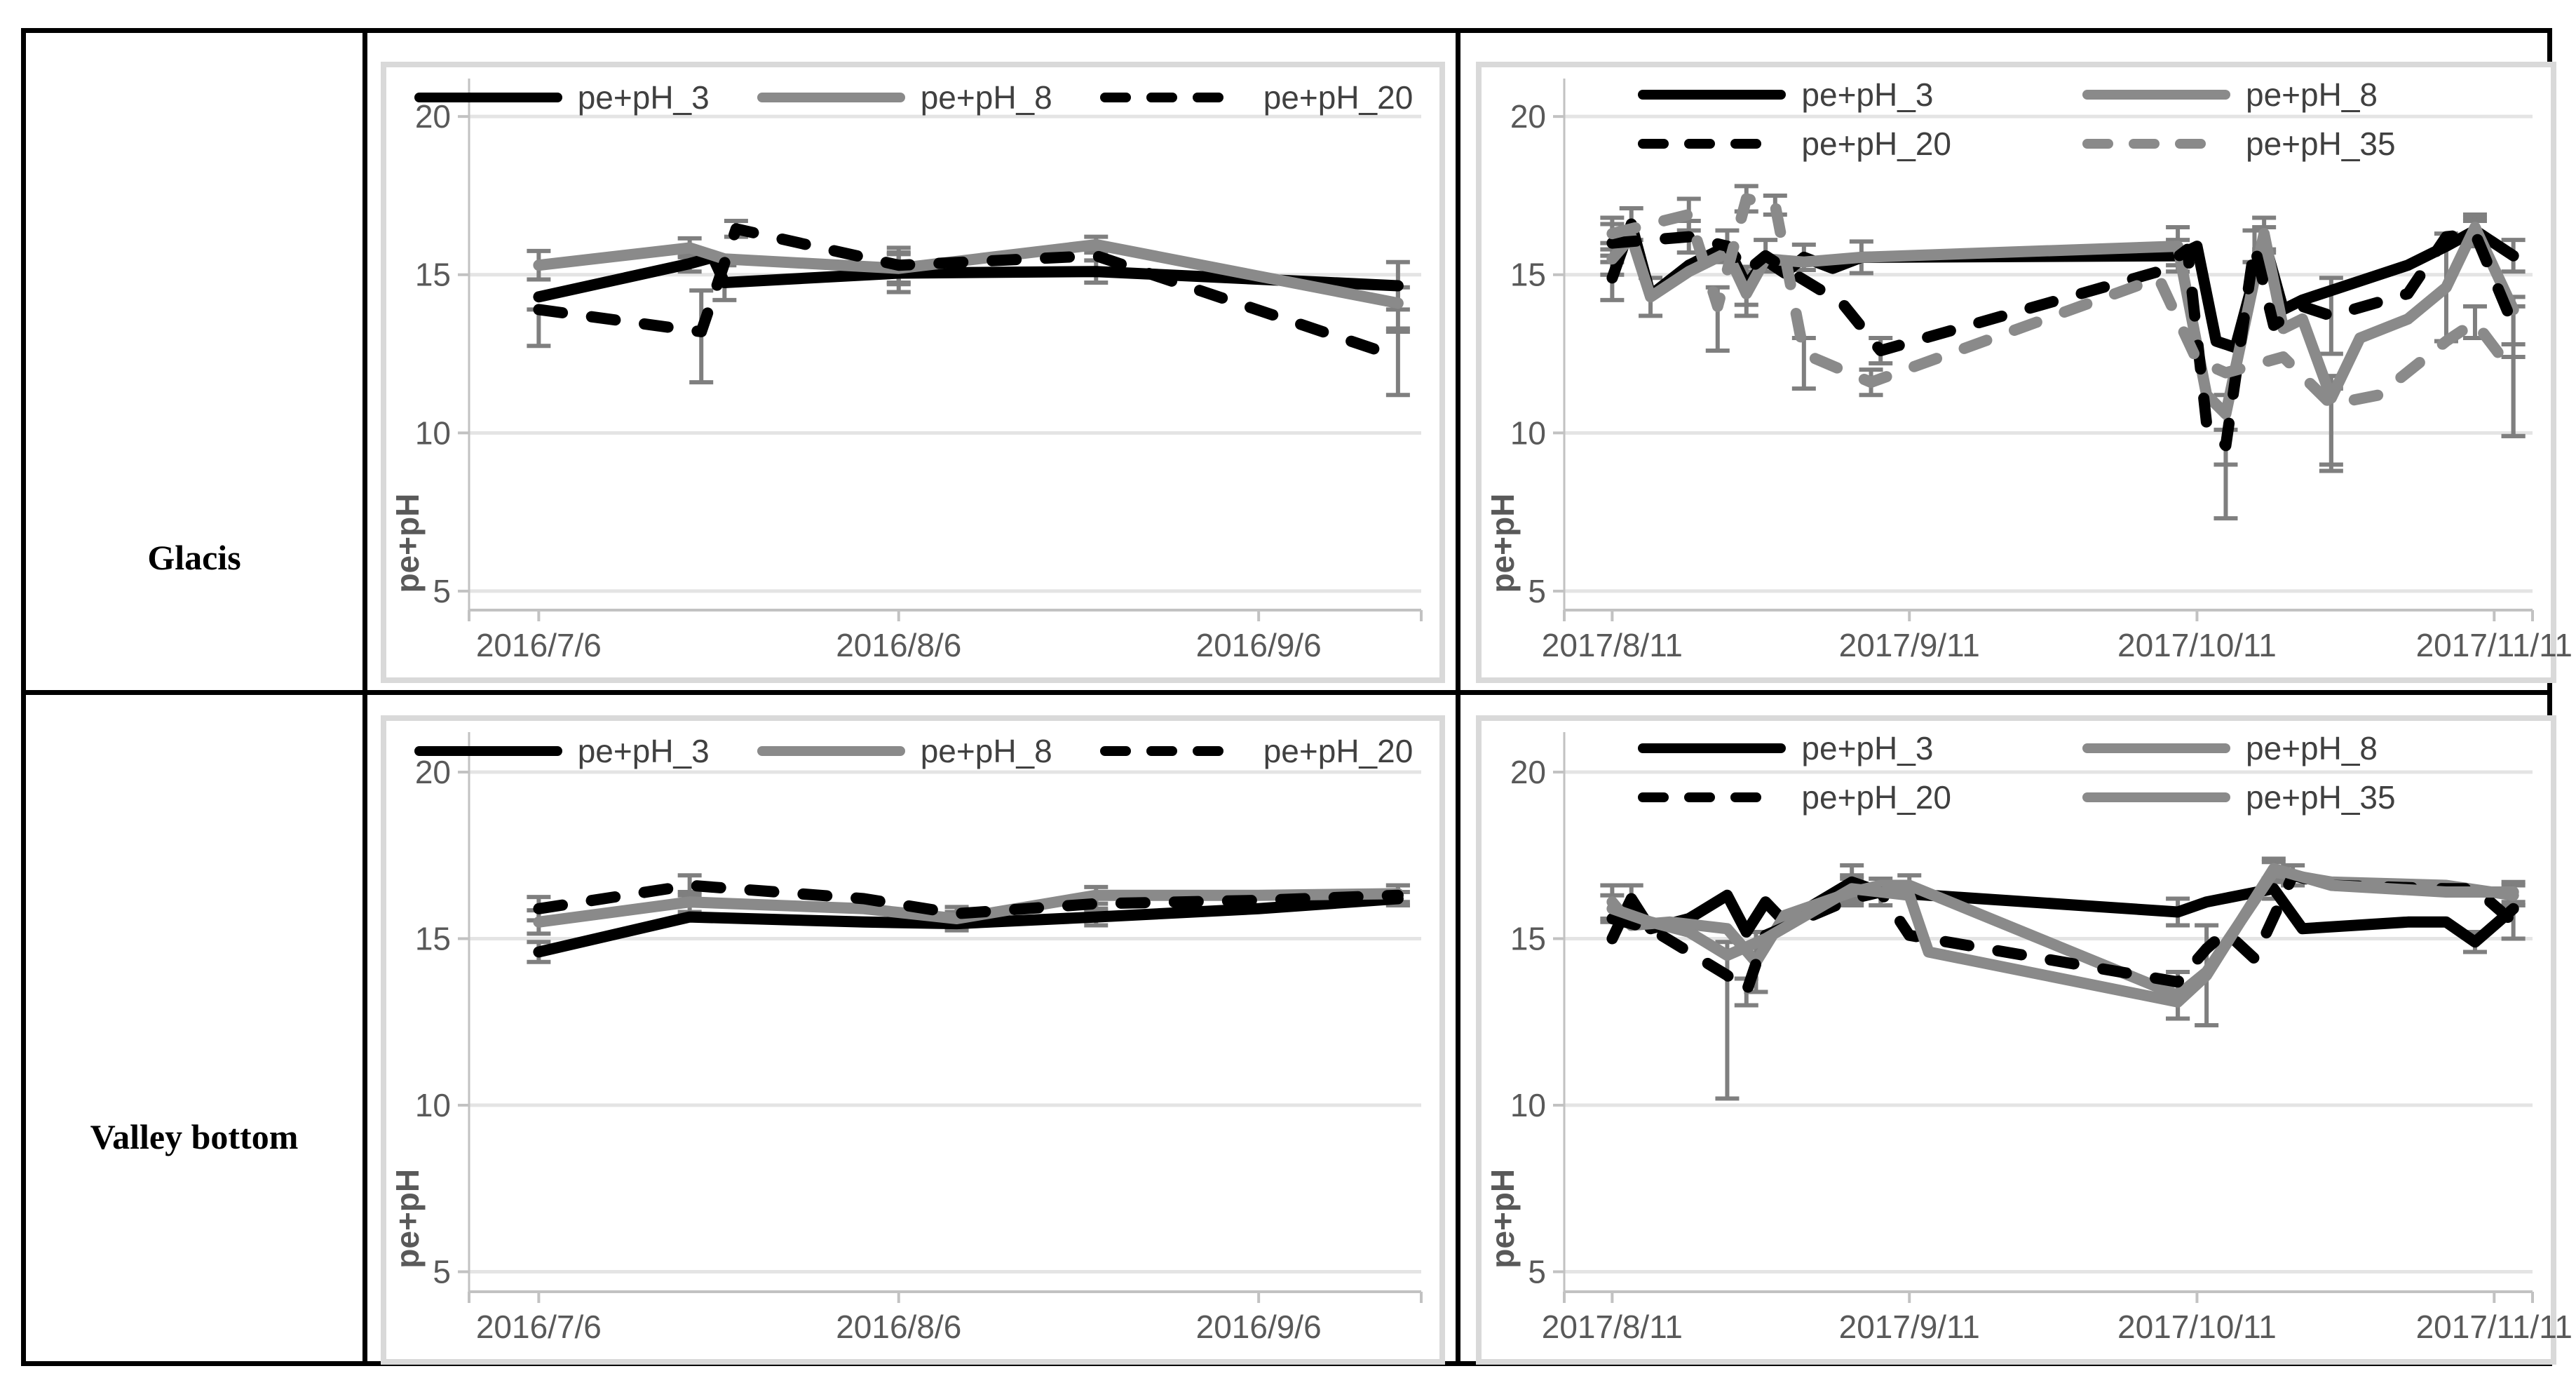 This screenshot has height=1385, width=2576. I want to click on row-label-valley-bottom: Valley bottom, so click(194, 1136).